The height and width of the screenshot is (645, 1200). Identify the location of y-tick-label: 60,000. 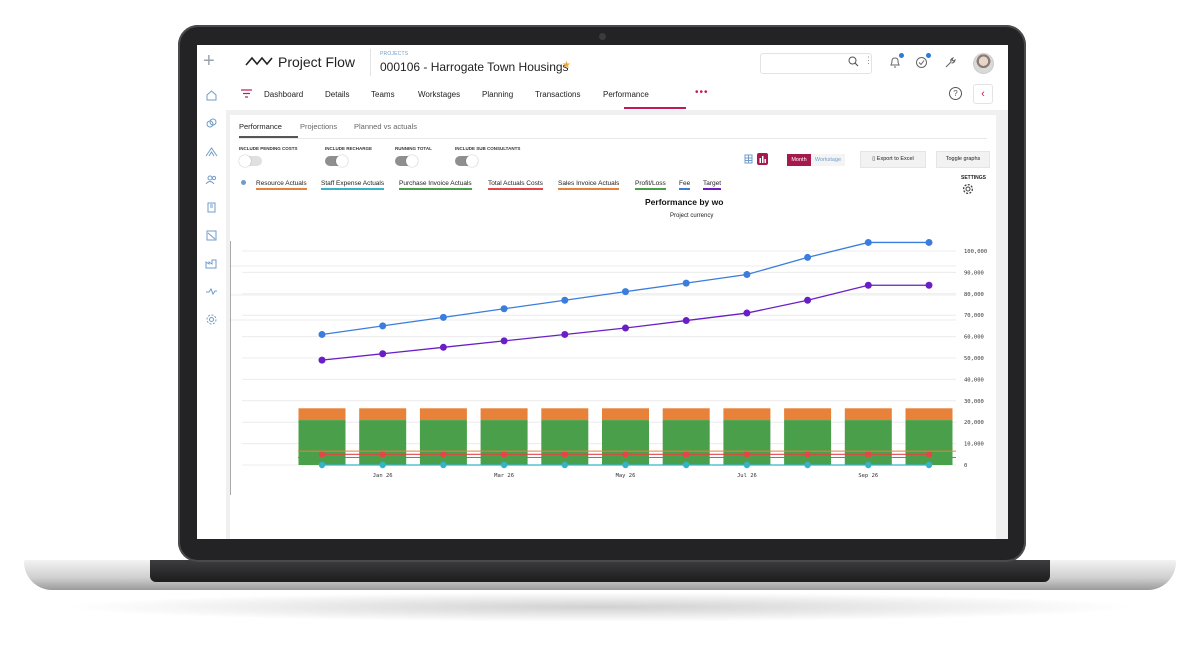
(974, 338).